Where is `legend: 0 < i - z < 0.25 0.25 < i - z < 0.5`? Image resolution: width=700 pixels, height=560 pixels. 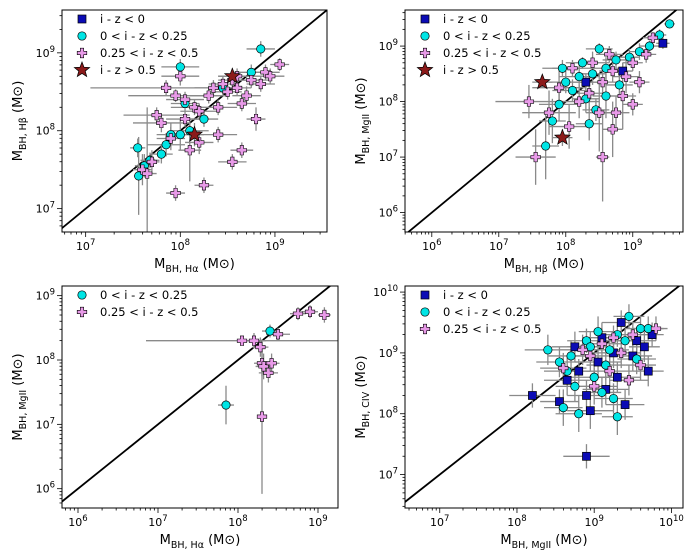
legend: 0 < i - z < 0.25 0.25 < i - z < 0.5 is located at coordinates (137, 303).